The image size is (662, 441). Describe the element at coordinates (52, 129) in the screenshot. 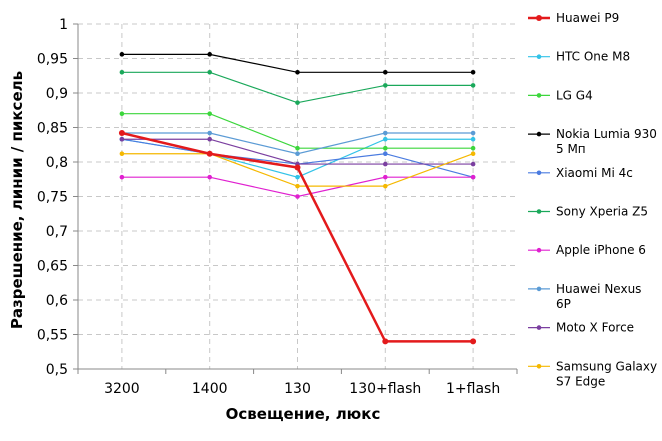

I see `y-tick-label: 0,85` at that location.